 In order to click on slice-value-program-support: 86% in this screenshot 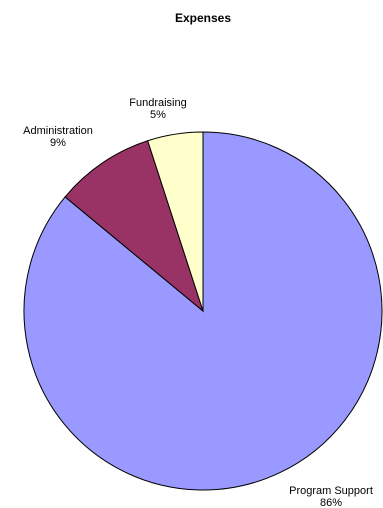, I will do `click(331, 502)`.